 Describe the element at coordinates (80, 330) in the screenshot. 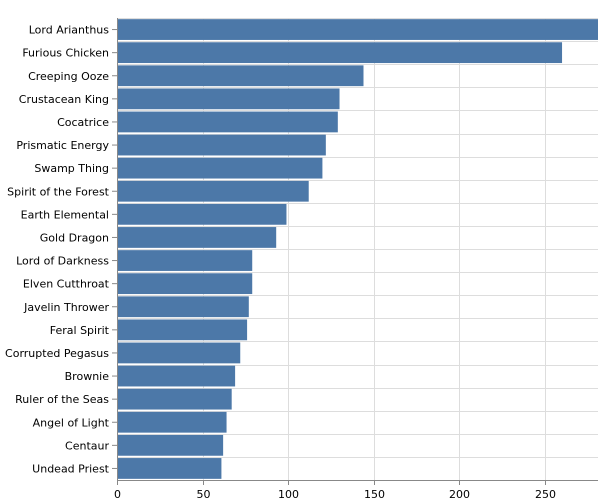

I see `y-tick-label: Feral Spirit` at that location.